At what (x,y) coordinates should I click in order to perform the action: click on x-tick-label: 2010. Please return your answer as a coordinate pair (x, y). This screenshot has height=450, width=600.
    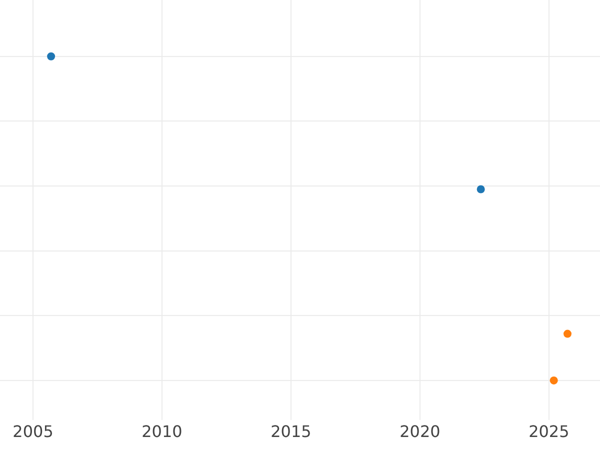
    Looking at the image, I should click on (162, 431).